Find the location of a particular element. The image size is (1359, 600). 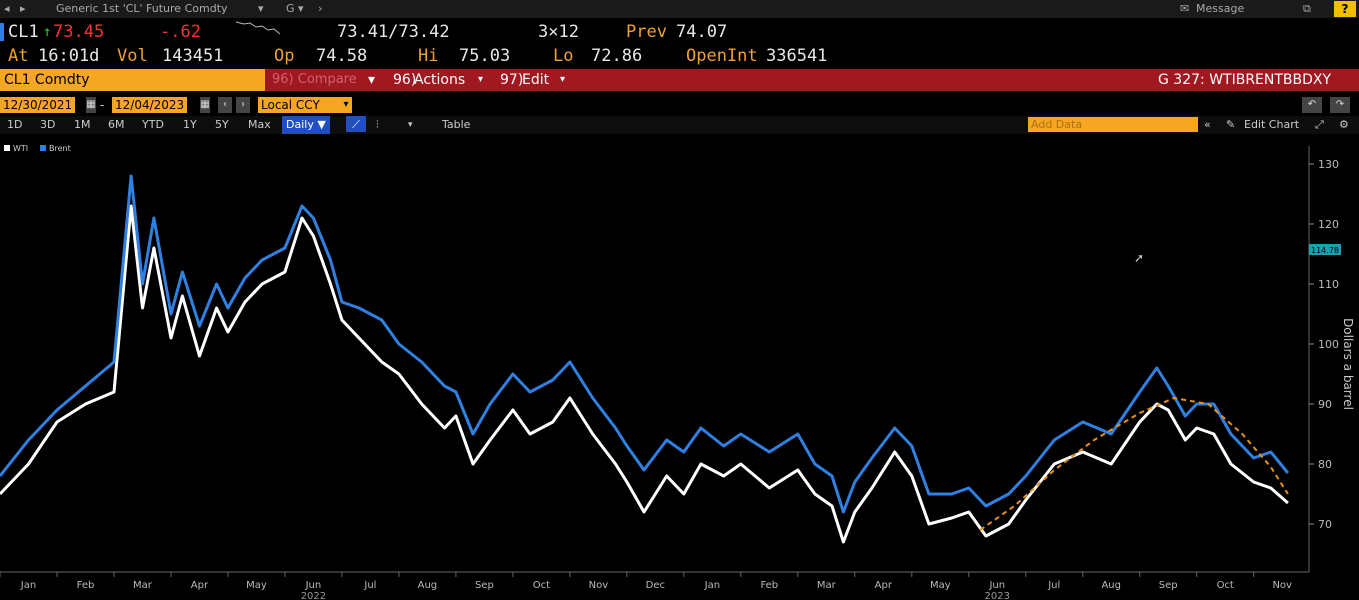

help-button: ? is located at coordinates (1345, 9).